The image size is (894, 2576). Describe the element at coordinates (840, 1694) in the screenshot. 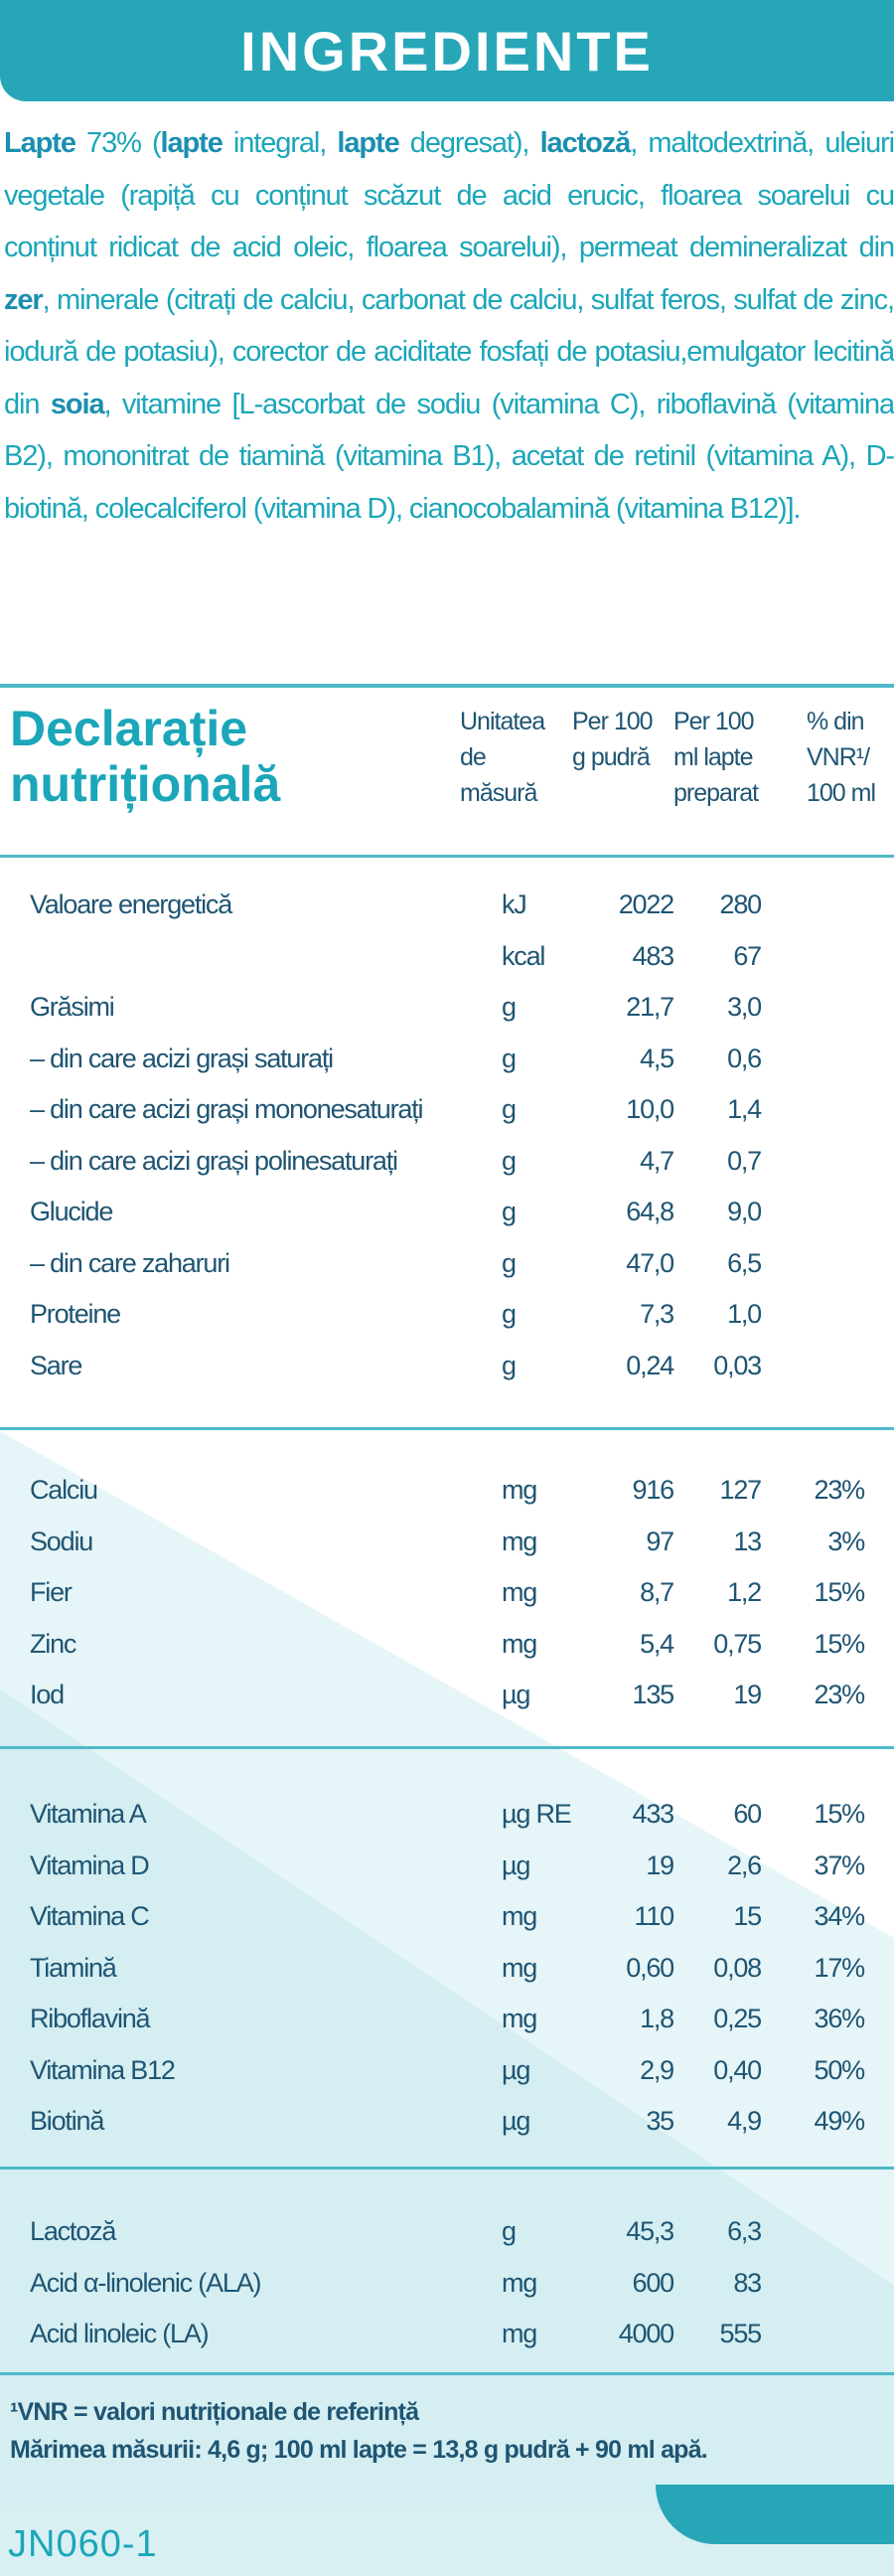

I see `cell-vnr: 23%` at that location.